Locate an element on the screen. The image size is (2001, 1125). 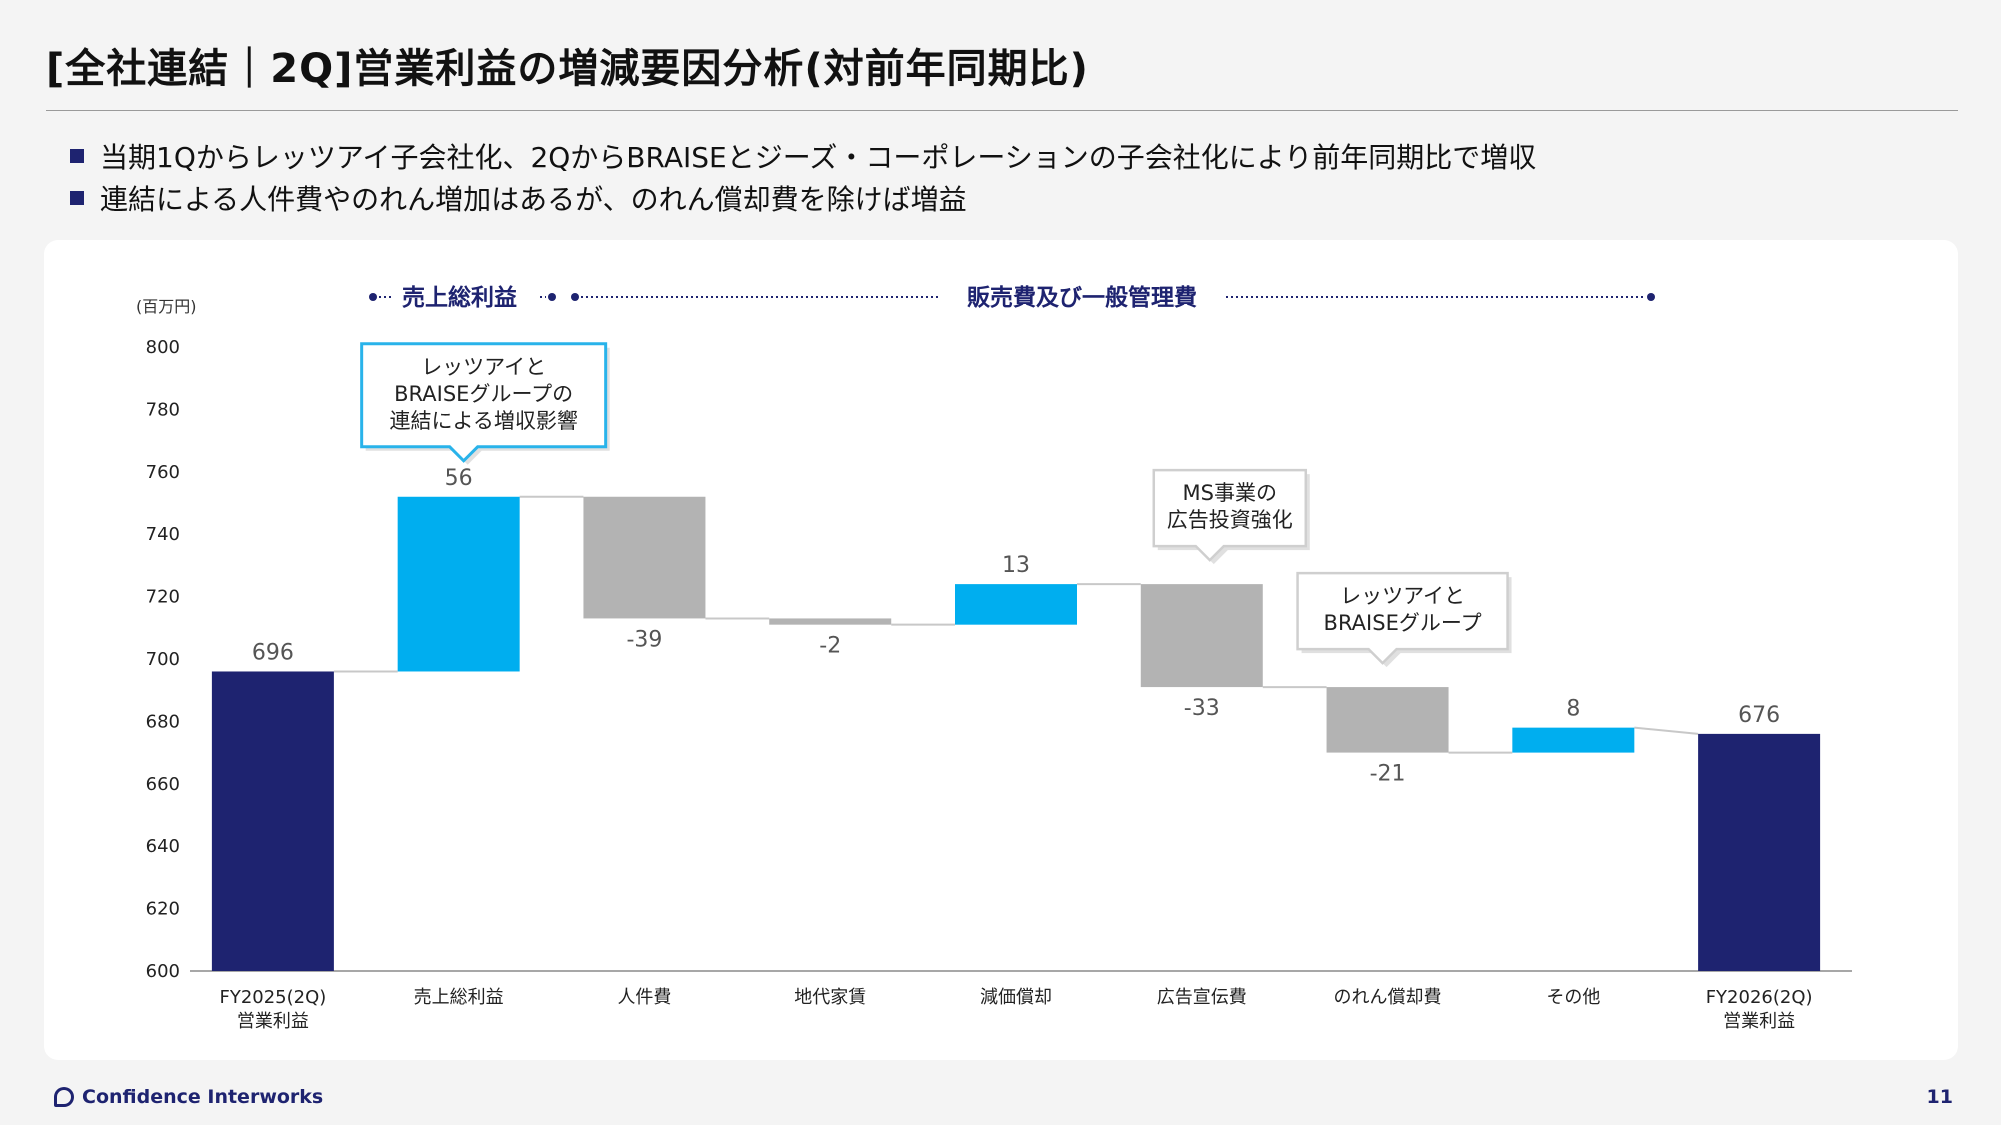
callout-text: BRAISEグループの is located at coordinates (483, 394).